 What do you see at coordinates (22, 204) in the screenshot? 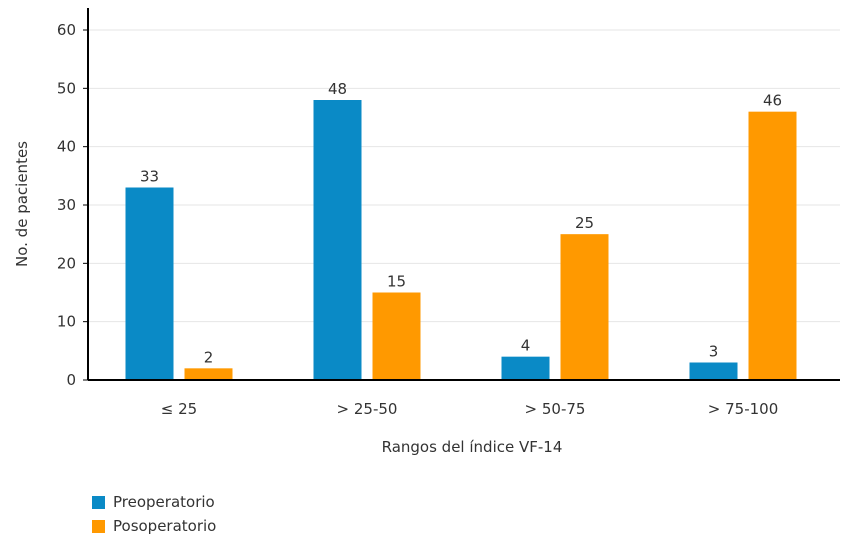
I see `y-axis-title: No. de pacientes` at bounding box center [22, 204].